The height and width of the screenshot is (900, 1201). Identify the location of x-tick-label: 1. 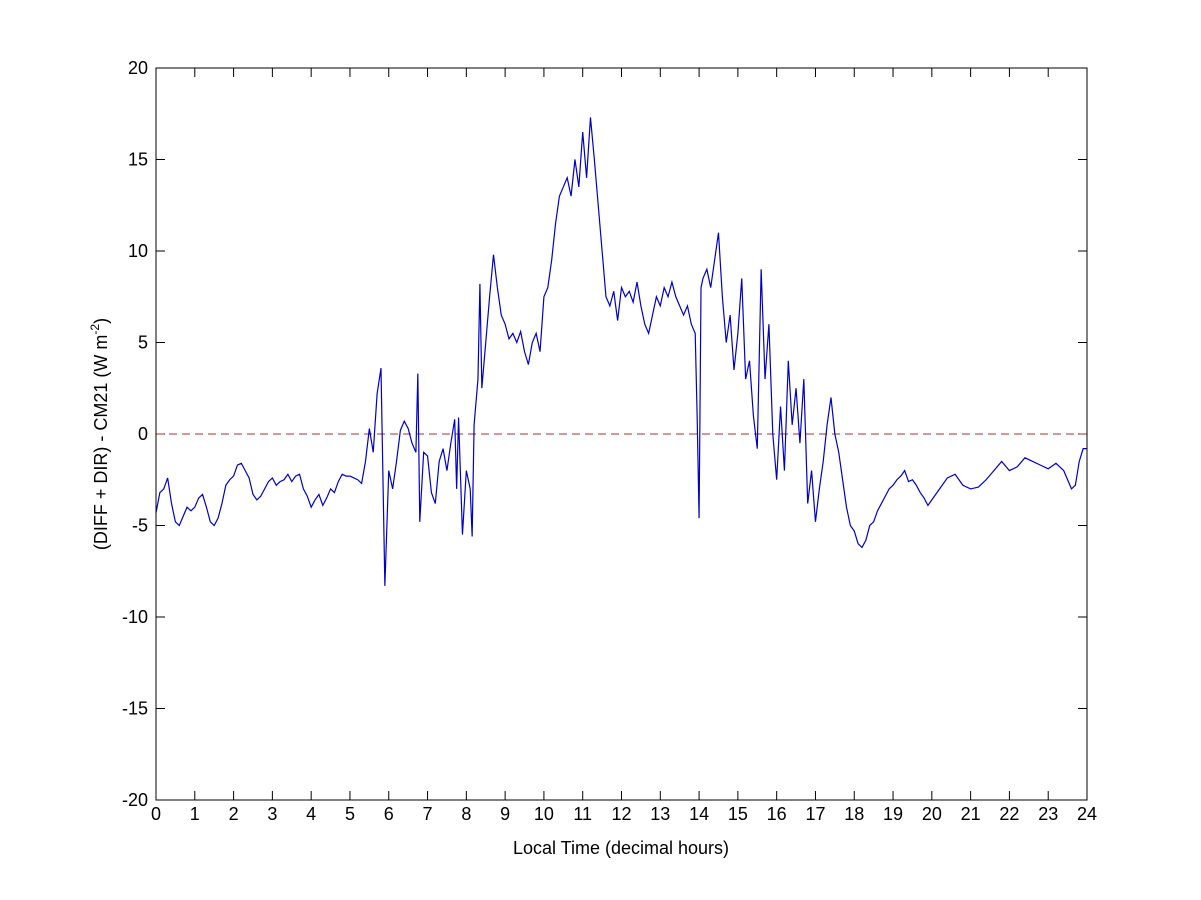
(195, 814).